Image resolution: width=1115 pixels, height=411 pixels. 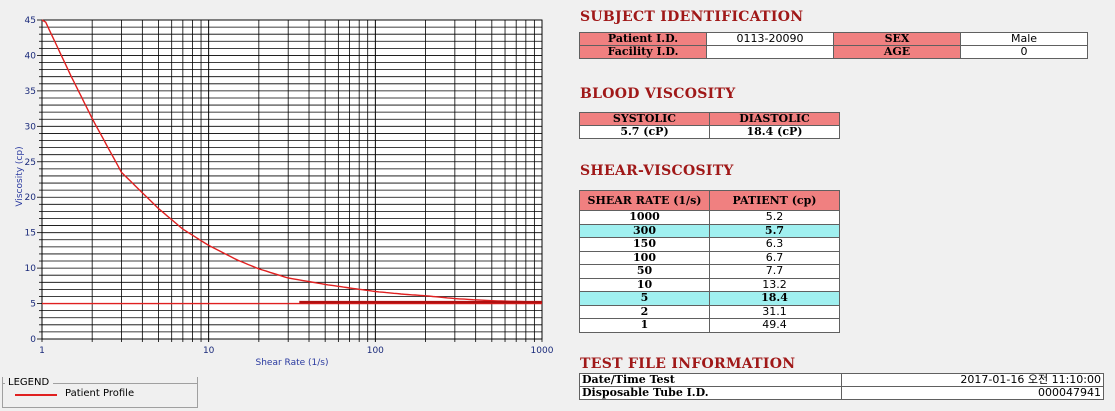 I want to click on y-tick-label: 0, so click(x=33, y=340).